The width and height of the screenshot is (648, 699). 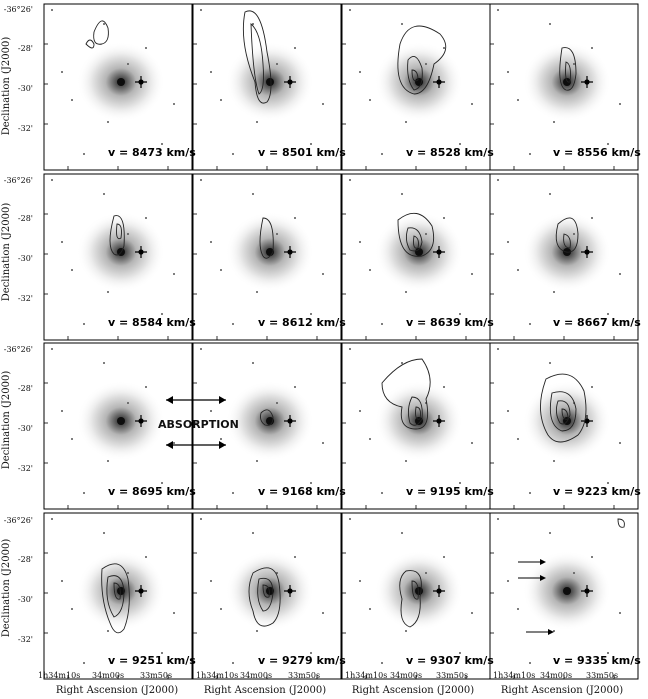 What do you see at coordinates (6, 588) in the screenshot?
I see `y-axis-label-row-4: Declination (J2000)` at bounding box center [6, 588].